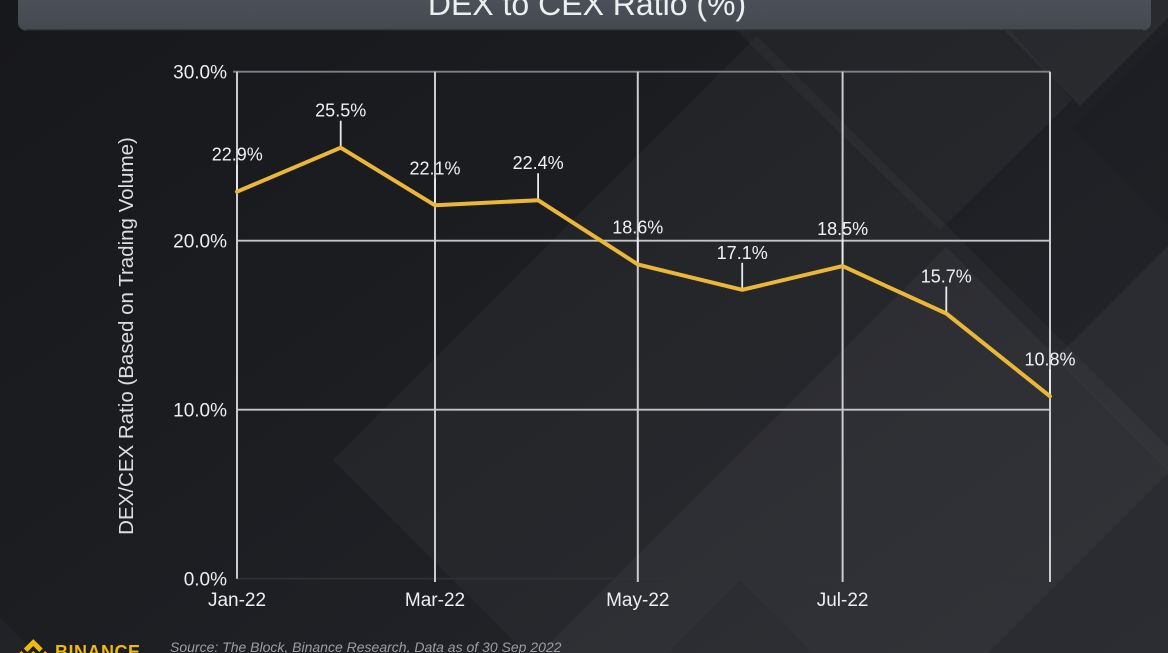 This screenshot has height=653, width=1168. What do you see at coordinates (843, 600) in the screenshot?
I see `svg-text: Jul-22` at bounding box center [843, 600].